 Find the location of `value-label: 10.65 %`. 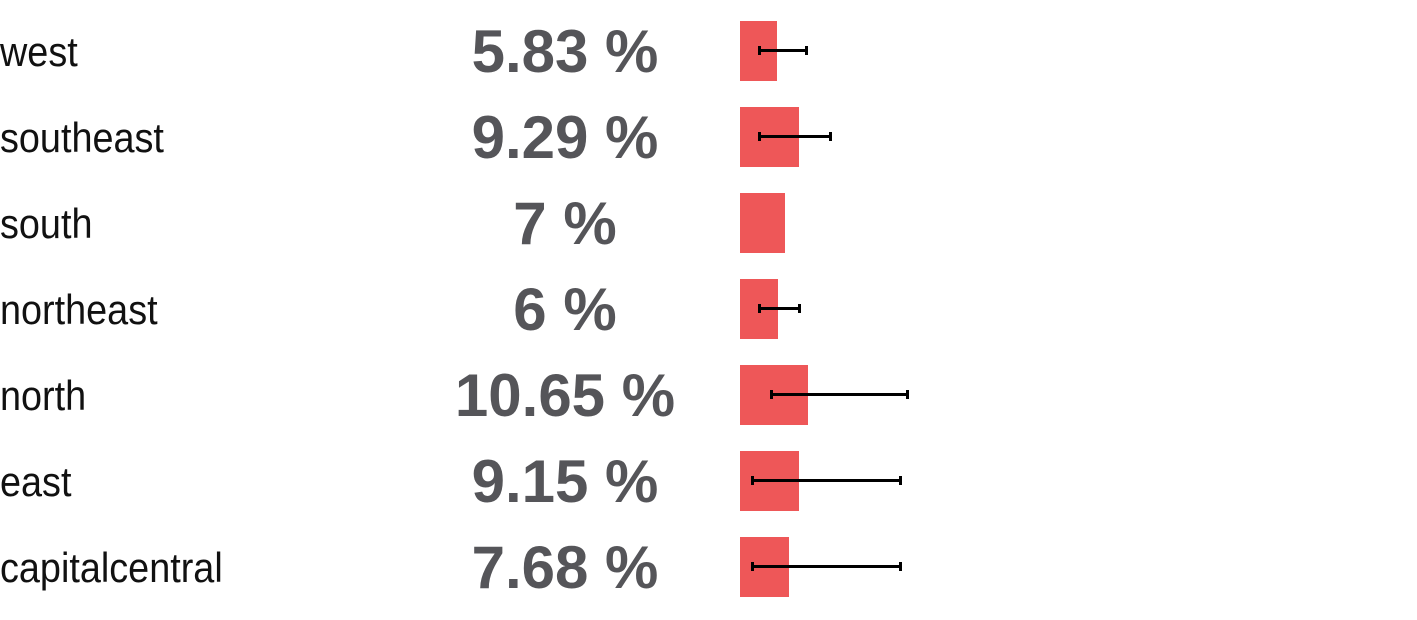

value-label: 10.65 % is located at coordinates (565, 395).